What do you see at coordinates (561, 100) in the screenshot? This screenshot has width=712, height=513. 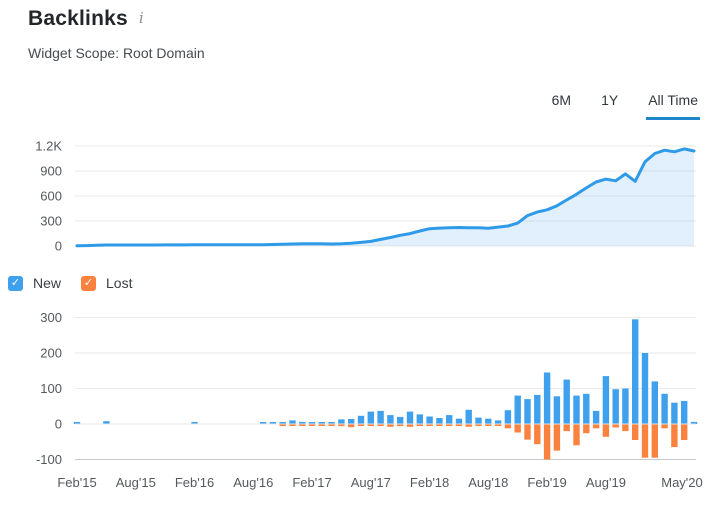 I see `tab-6m: 6M` at bounding box center [561, 100].